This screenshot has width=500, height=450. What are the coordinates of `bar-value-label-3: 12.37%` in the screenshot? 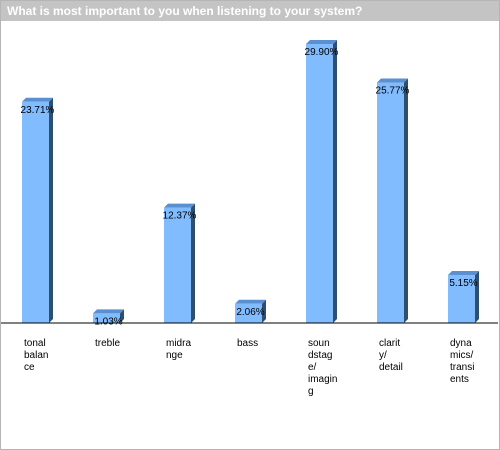 It's located at (180, 216).